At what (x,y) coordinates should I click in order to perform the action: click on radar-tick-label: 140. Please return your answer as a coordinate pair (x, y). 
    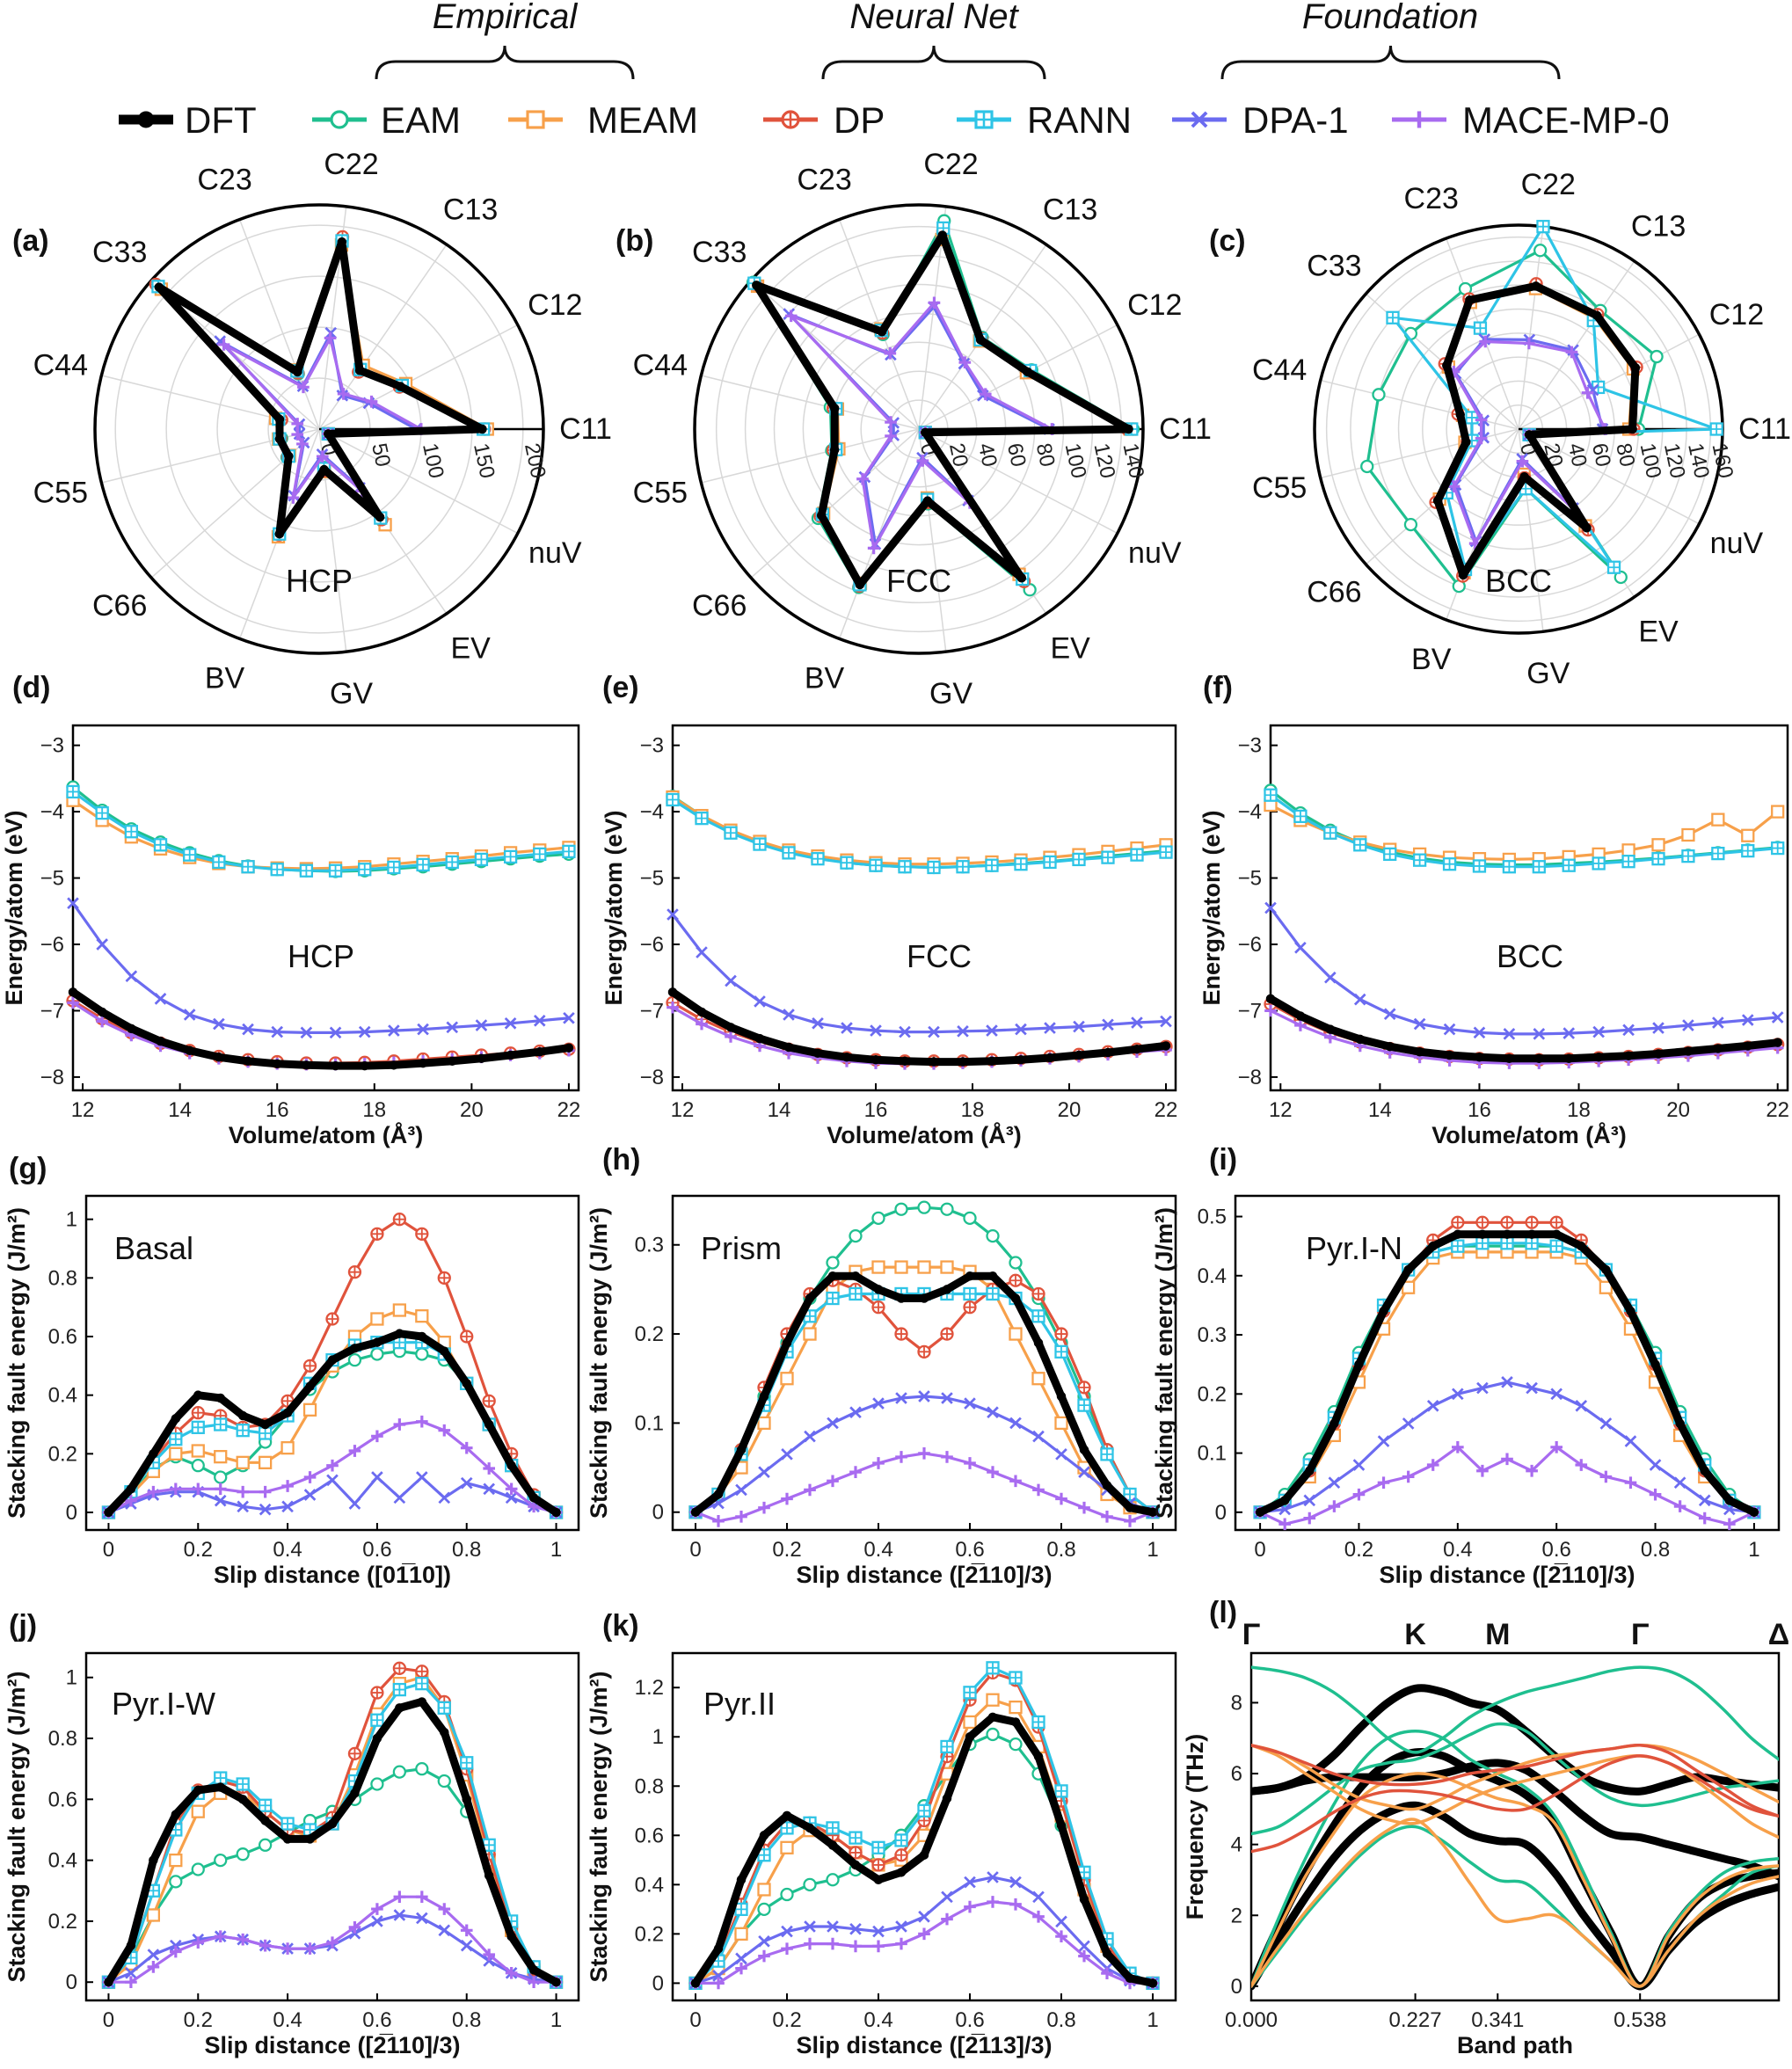
    Looking at the image, I should click on (1133, 461).